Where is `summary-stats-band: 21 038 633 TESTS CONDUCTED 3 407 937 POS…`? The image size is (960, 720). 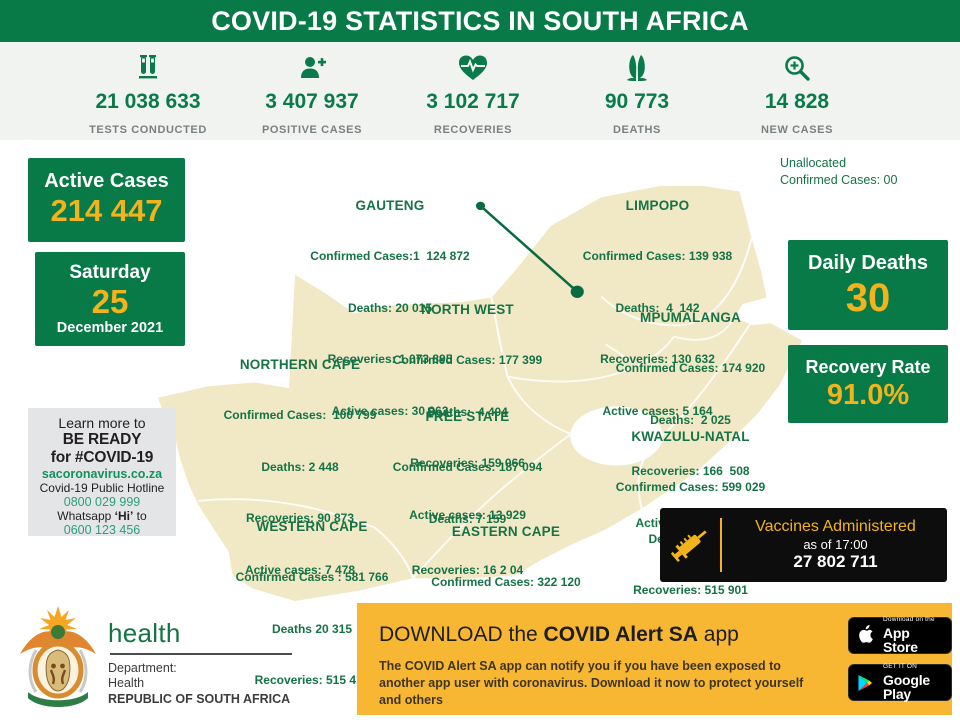
summary-stats-band: 21 038 633 TESTS CONDUCTED 3 407 937 POS… is located at coordinates (480, 91).